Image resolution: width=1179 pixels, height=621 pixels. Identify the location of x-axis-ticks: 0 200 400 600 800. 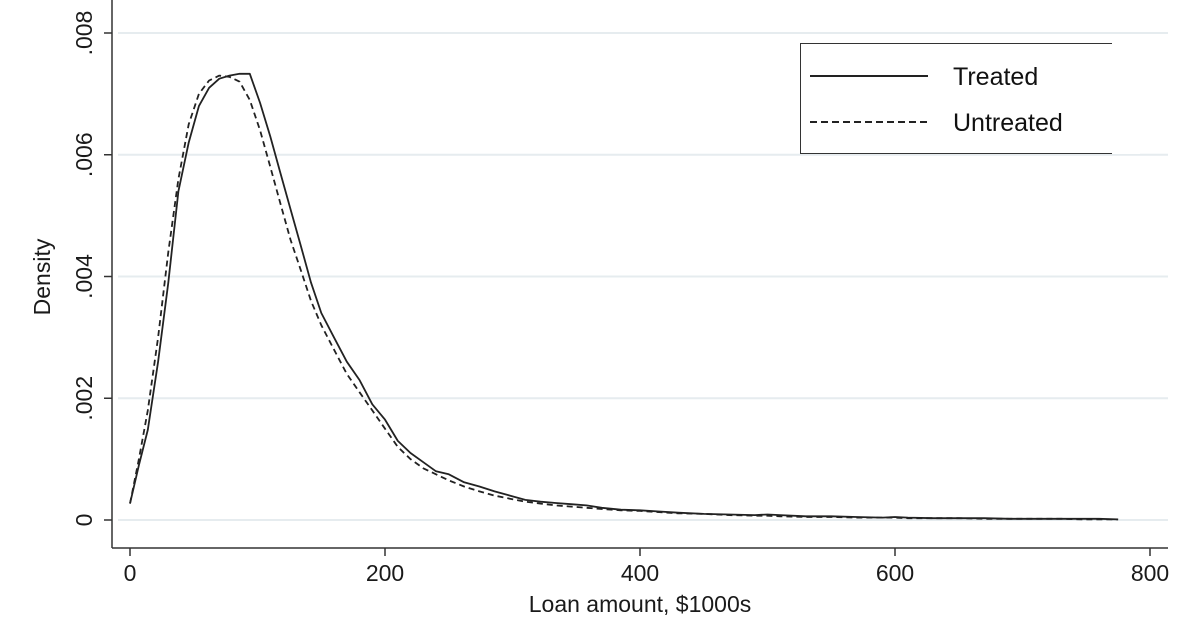
(646, 567).